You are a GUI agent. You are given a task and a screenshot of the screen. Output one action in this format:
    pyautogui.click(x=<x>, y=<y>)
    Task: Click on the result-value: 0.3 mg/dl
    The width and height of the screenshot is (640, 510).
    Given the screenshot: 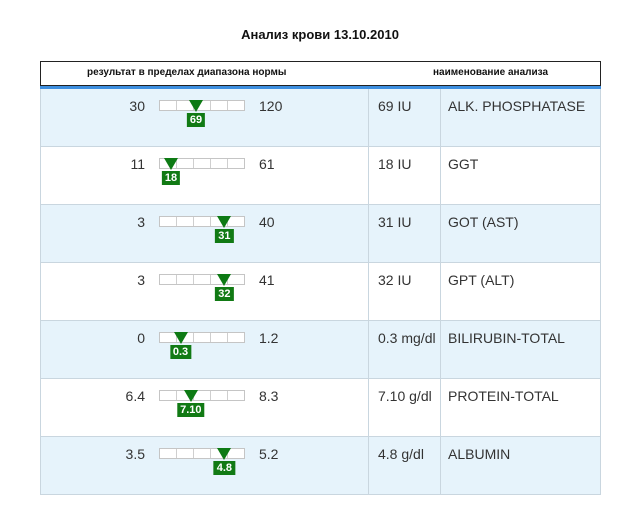 What is the action you would take?
    pyautogui.click(x=407, y=338)
    